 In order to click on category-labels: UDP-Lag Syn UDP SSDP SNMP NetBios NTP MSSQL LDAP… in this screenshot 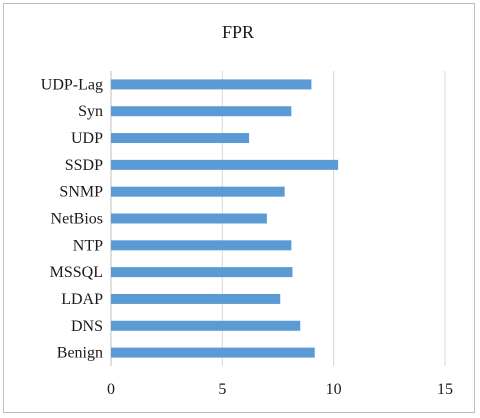, I will do `click(72, 218)`.